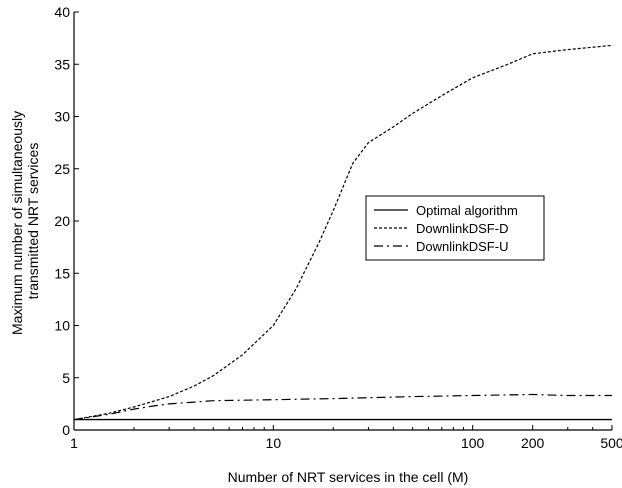 Image resolution: width=622 pixels, height=488 pixels. What do you see at coordinates (62, 117) in the screenshot?
I see `y-tick-label: 30` at bounding box center [62, 117].